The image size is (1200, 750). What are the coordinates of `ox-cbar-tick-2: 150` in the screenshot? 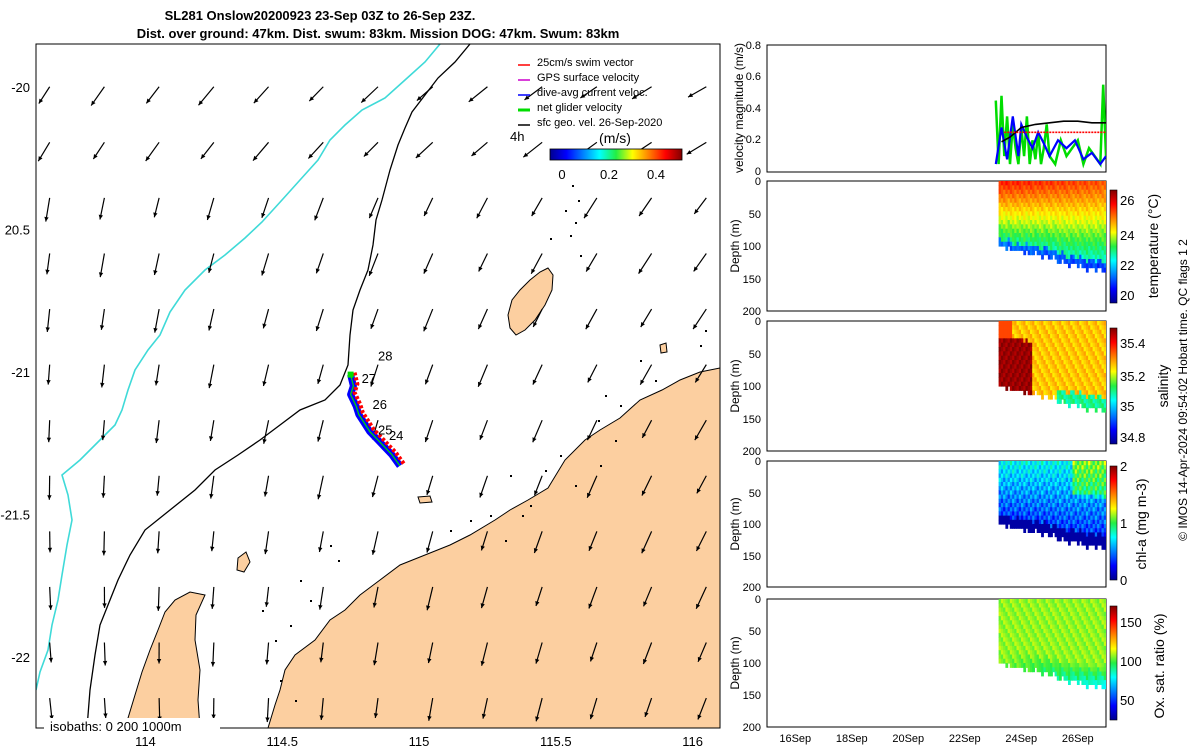 It's located at (1131, 622).